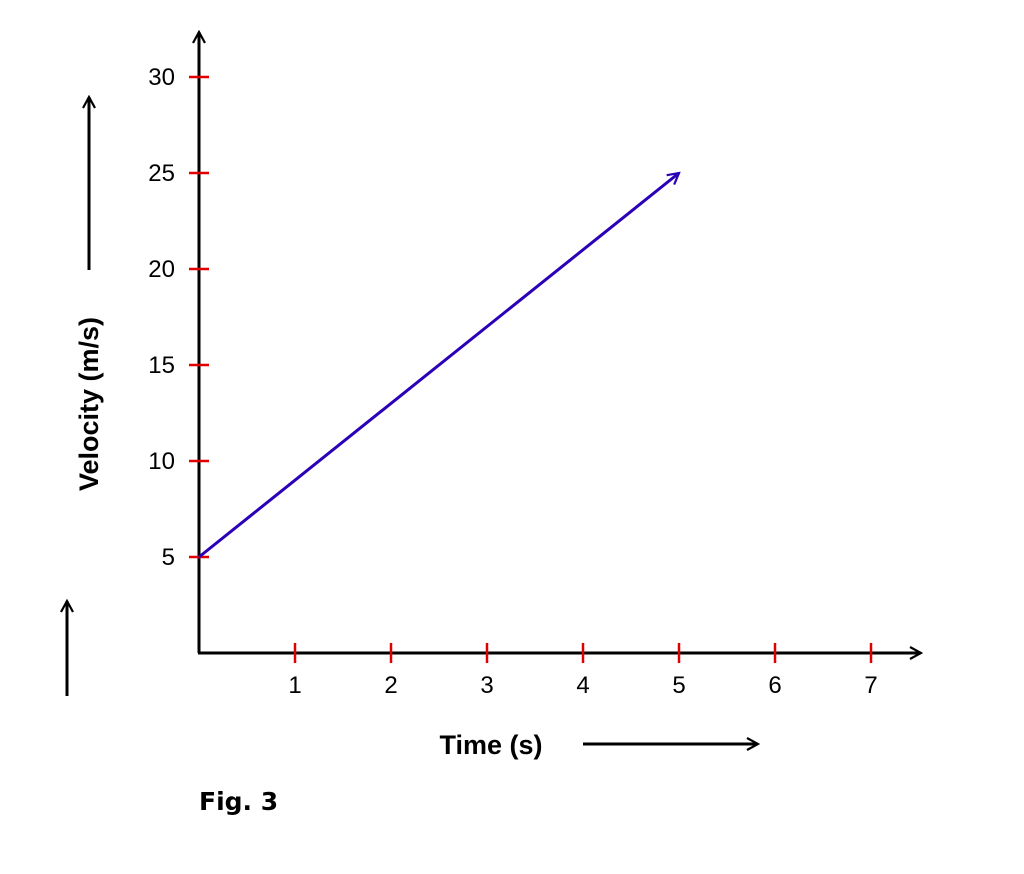 The width and height of the screenshot is (1024, 874). Describe the element at coordinates (238, 801) in the screenshot. I see `figure-caption: Fig. 3` at that location.